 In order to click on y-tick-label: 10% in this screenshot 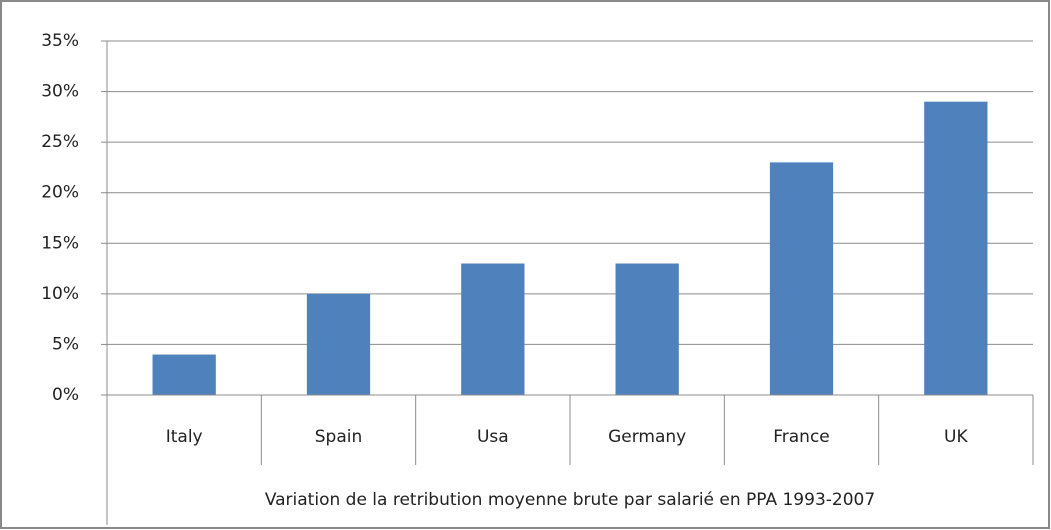, I will do `click(60, 294)`.